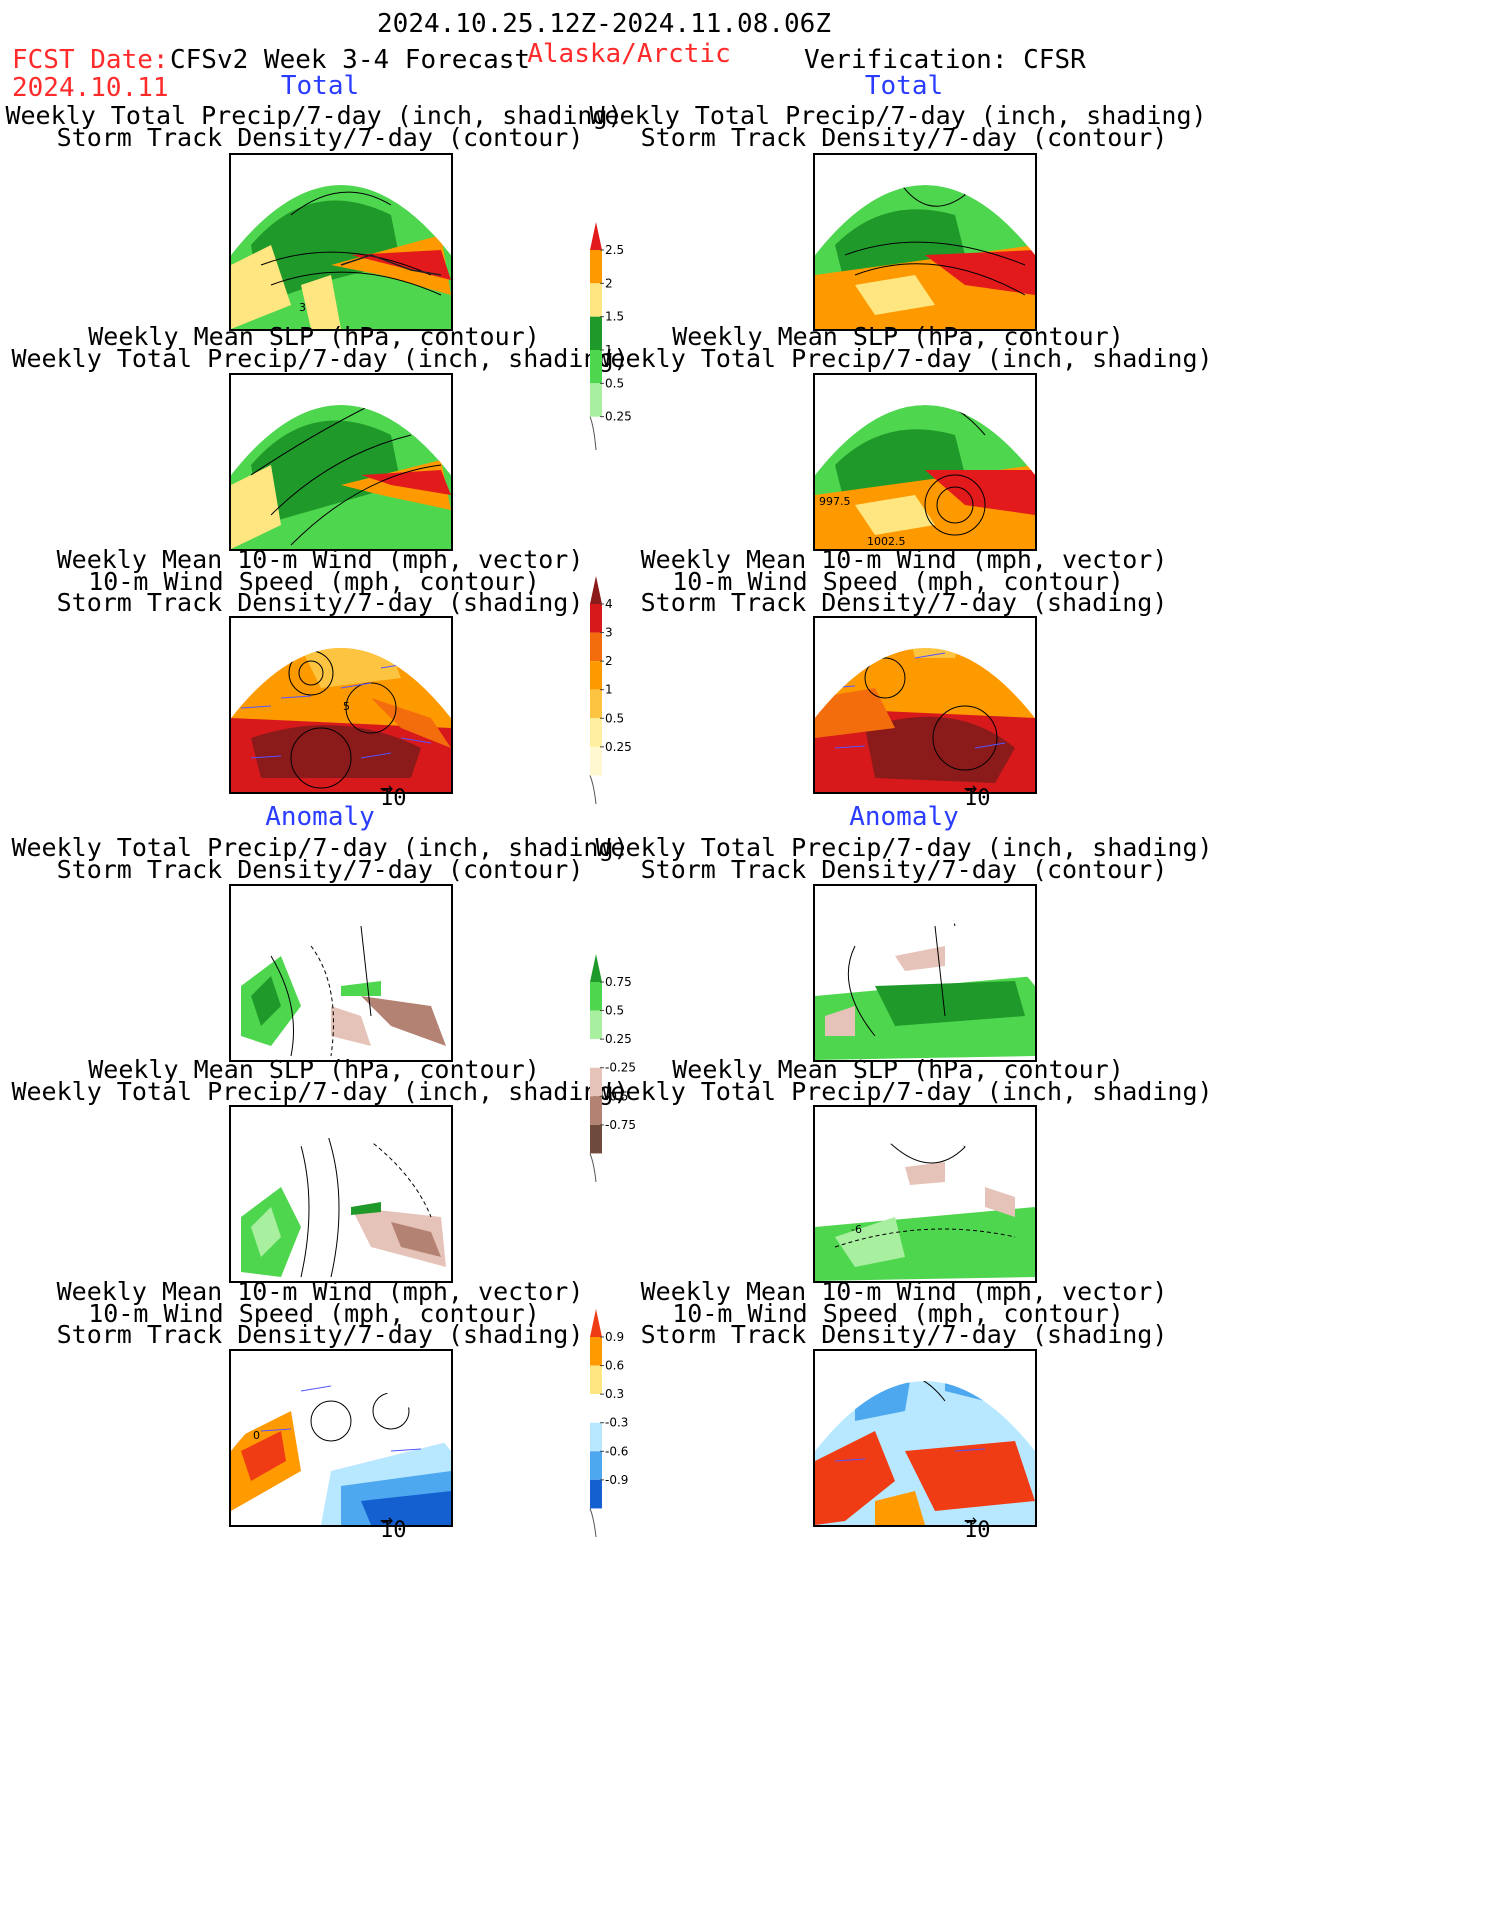  I want to click on title-fcst-wind-1: Weekly Mean 10-m Wind (mph, vector), so click(320, 559).